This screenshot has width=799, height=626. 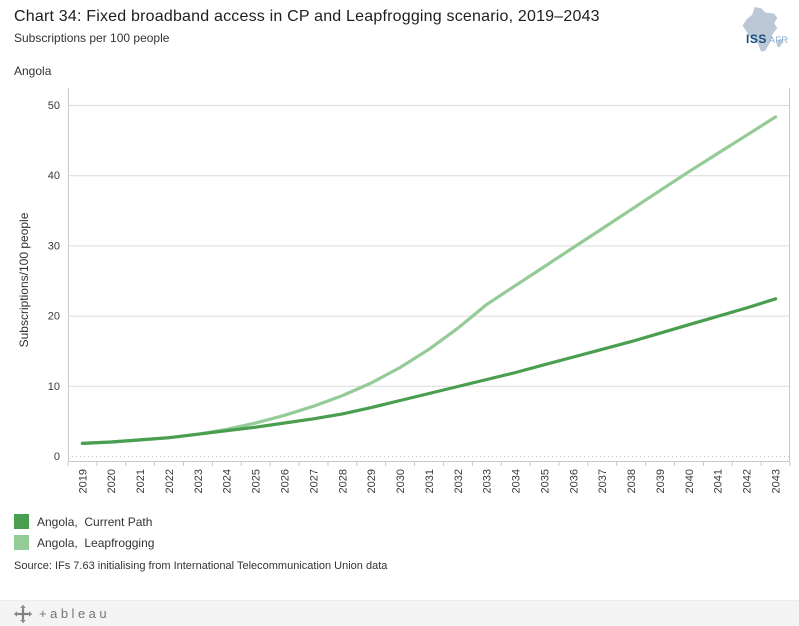 I want to click on x-tick-label: 2022, so click(x=170, y=481).